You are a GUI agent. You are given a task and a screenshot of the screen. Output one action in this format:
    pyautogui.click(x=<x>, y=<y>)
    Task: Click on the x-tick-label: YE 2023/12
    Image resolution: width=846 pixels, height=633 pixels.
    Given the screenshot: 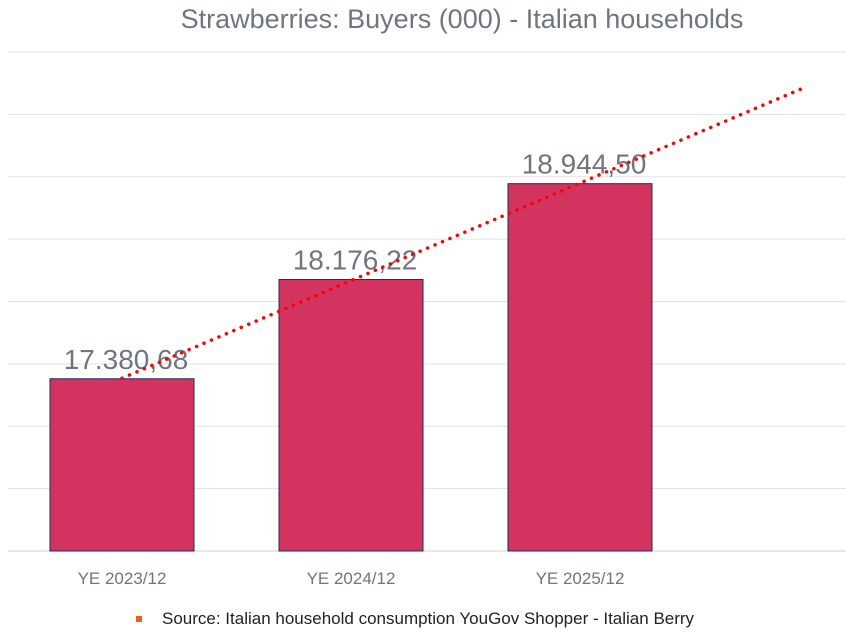 What is the action you would take?
    pyautogui.click(x=122, y=578)
    